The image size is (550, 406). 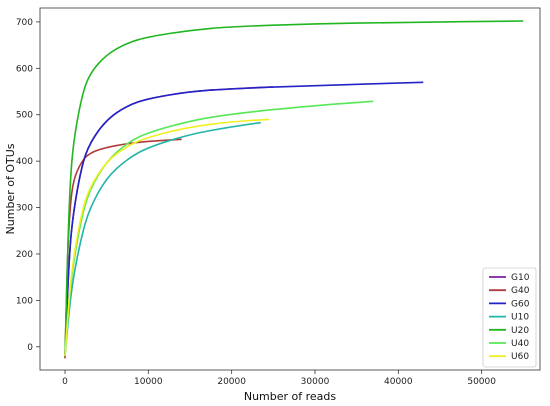 I want to click on y-tick-label: 500, so click(x=24, y=116).